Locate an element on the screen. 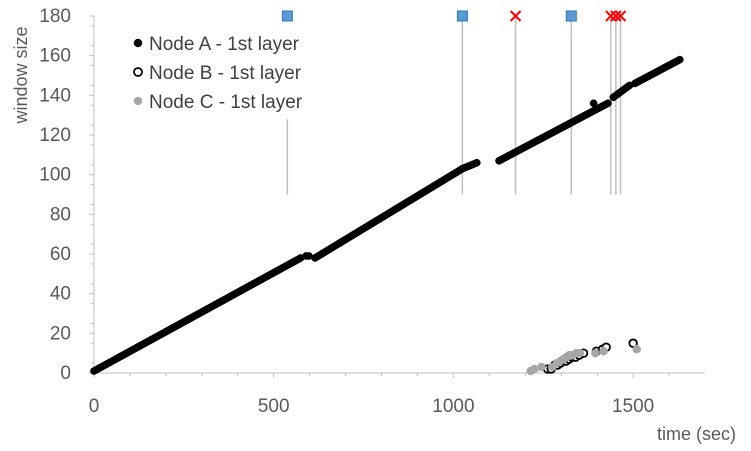  series-hollow-circle is located at coordinates (590, 356).